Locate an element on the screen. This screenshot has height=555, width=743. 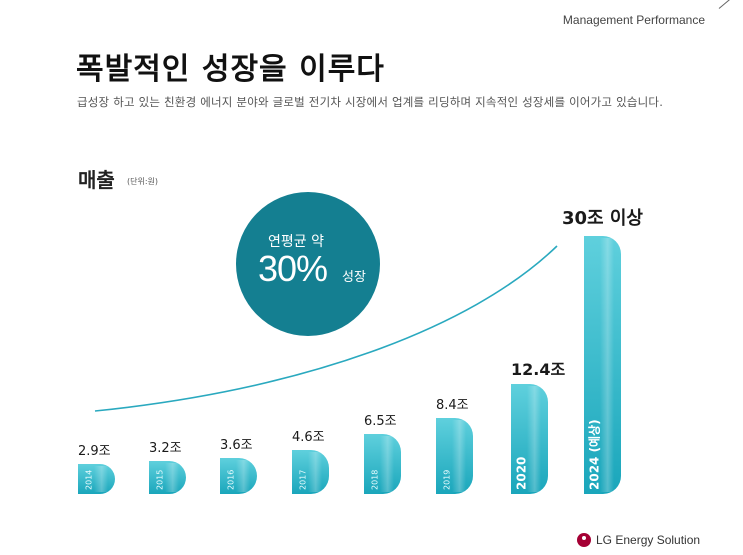
year-label: 2014 is located at coordinates (89, 480).